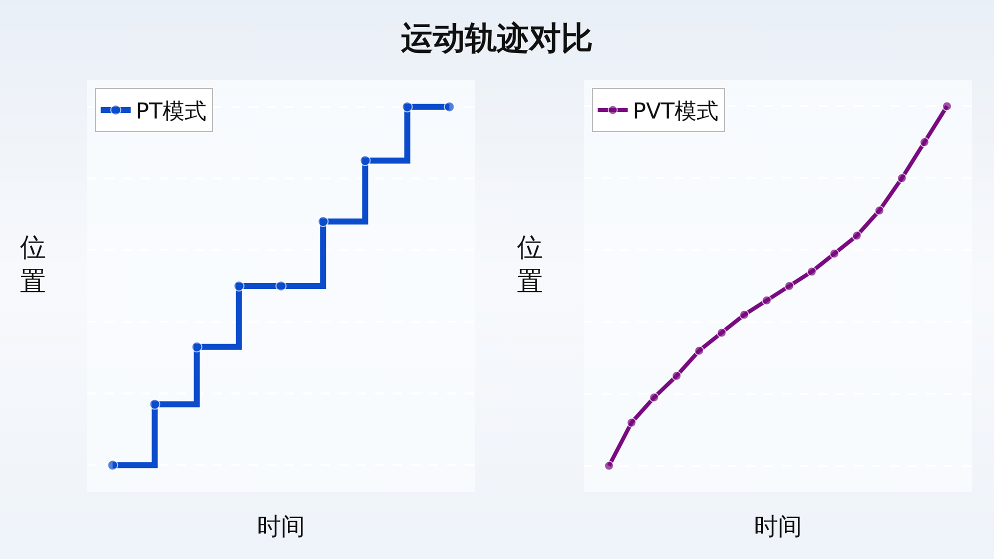  I want to click on legend-label: PVT模式, so click(675, 112).